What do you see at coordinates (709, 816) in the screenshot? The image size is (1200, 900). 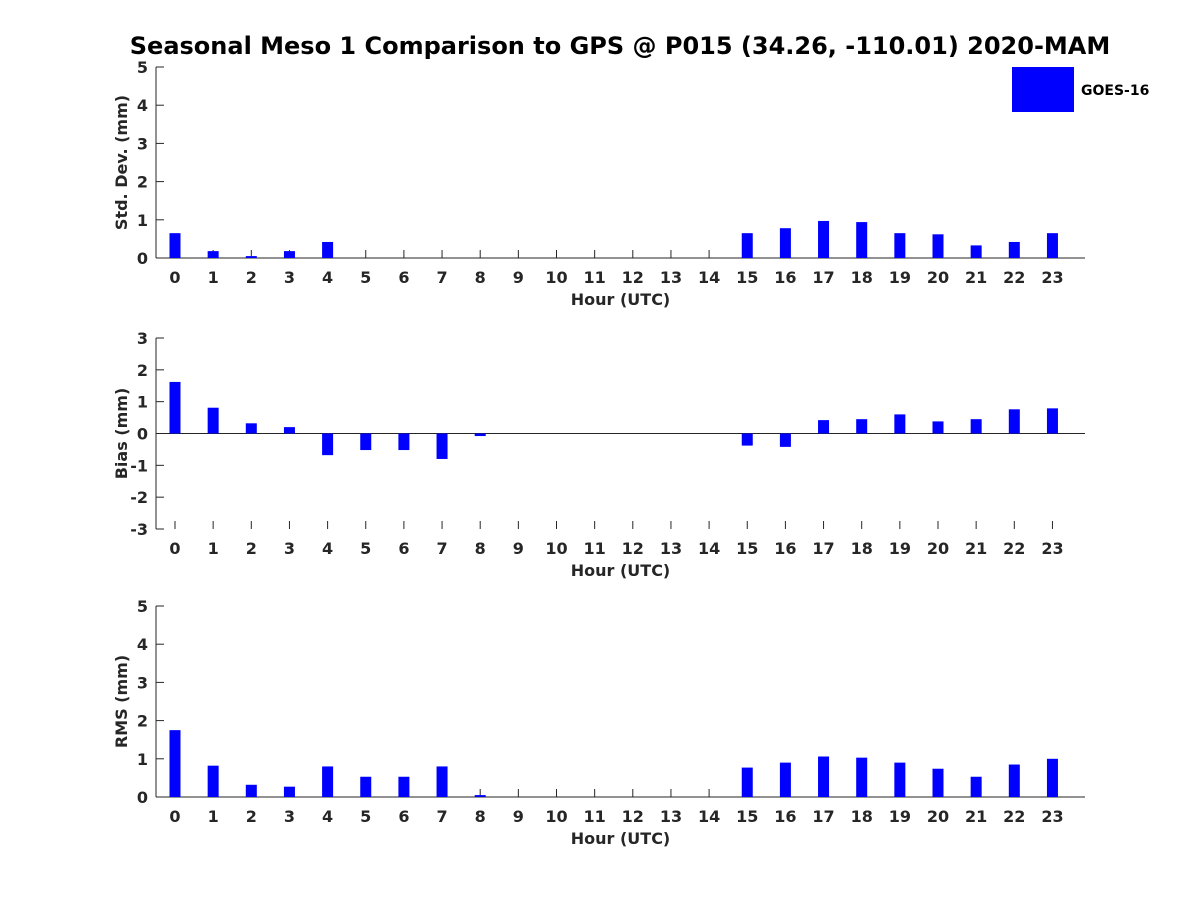 I see `x-tick-label: 14` at bounding box center [709, 816].